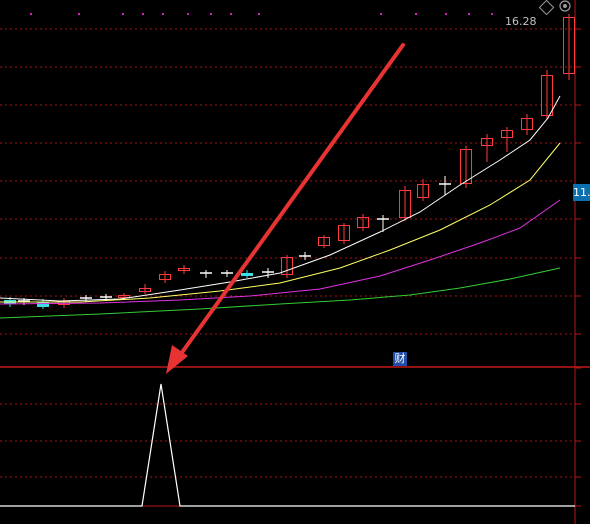 Image resolution: width=590 pixels, height=524 pixels. Describe the element at coordinates (581, 192) in the screenshot. I see `current-price-tag: 11.` at that location.